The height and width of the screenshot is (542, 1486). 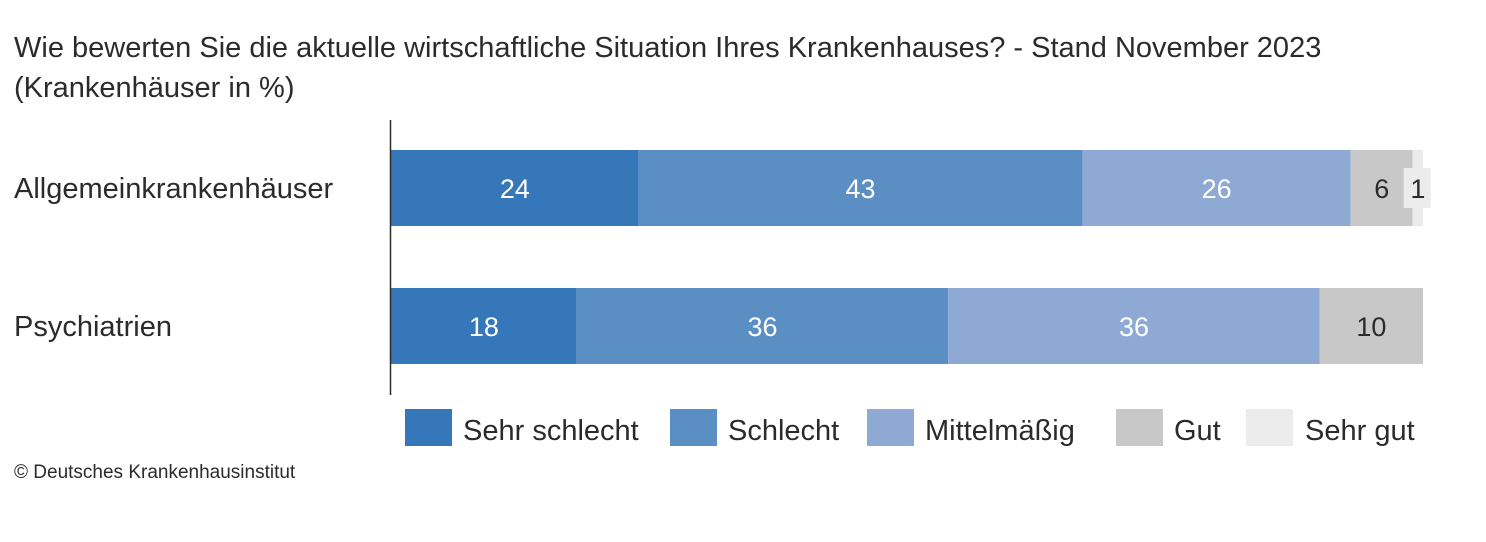 What do you see at coordinates (174, 189) in the screenshot?
I see `category-label-0: Allgemeinkrankenhäuser` at bounding box center [174, 189].